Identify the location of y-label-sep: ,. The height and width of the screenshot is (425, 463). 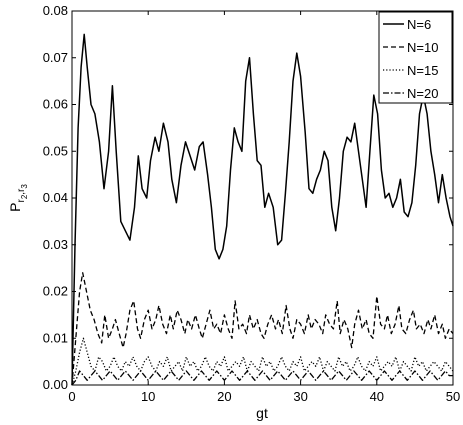
(21, 193).